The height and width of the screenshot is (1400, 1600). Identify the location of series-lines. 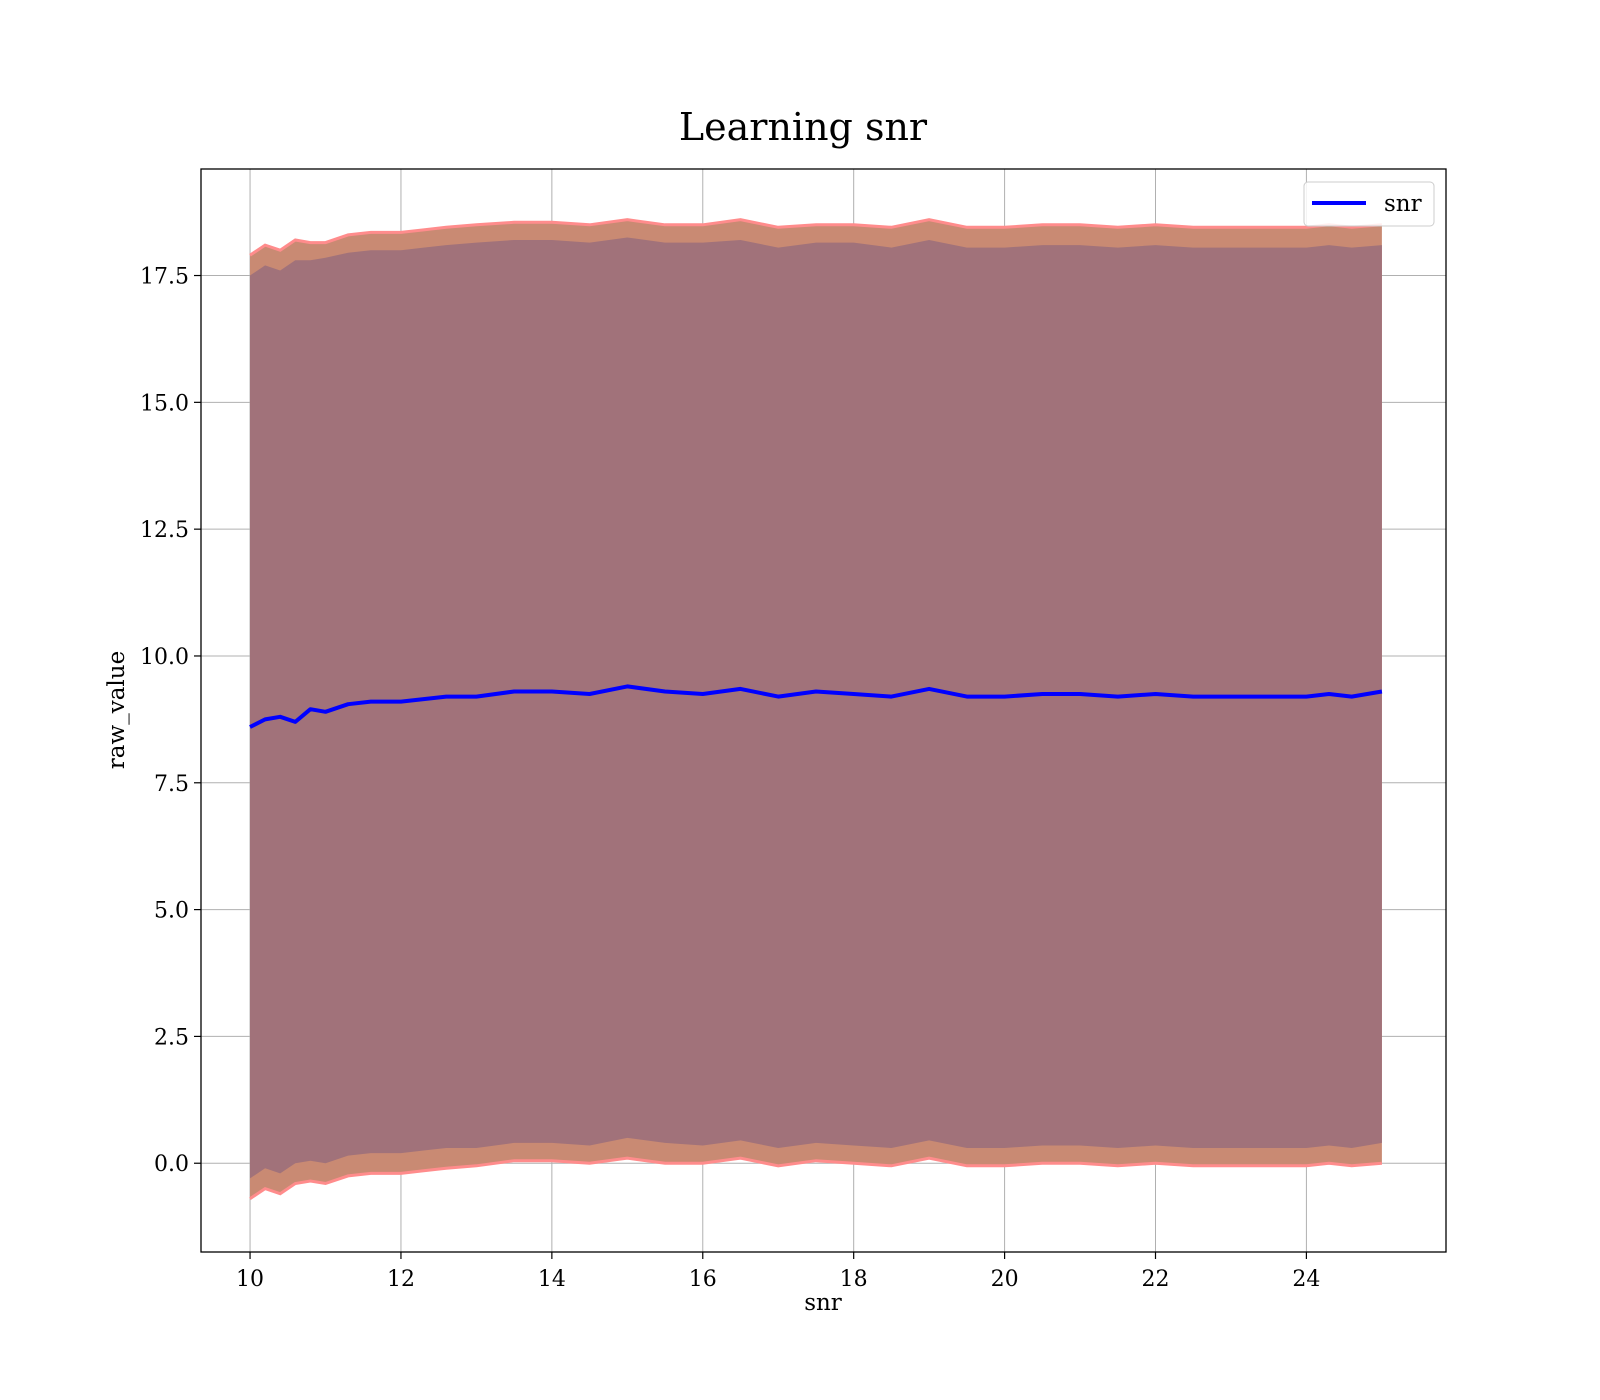
(816, 706).